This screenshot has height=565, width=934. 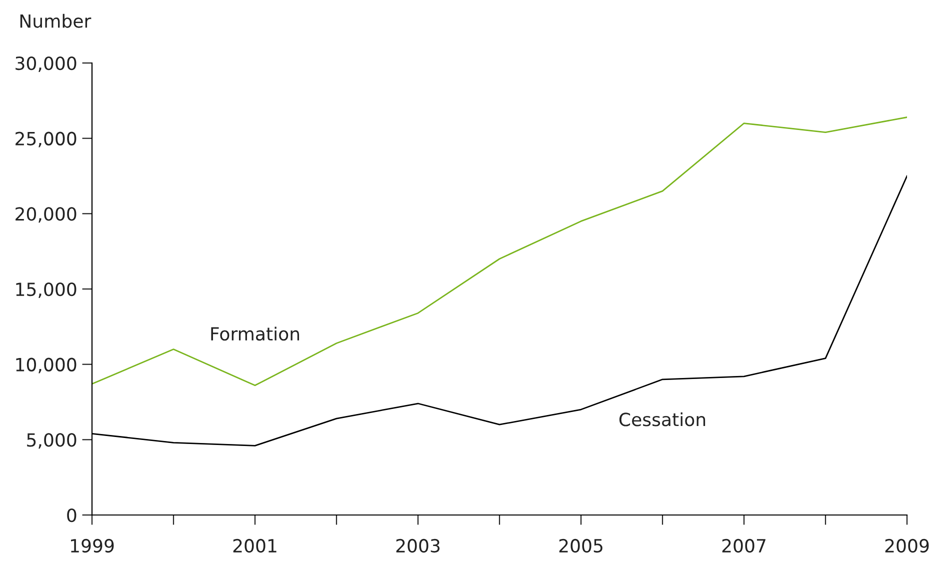 I want to click on y-tick-label: 5,000, so click(x=51, y=441).